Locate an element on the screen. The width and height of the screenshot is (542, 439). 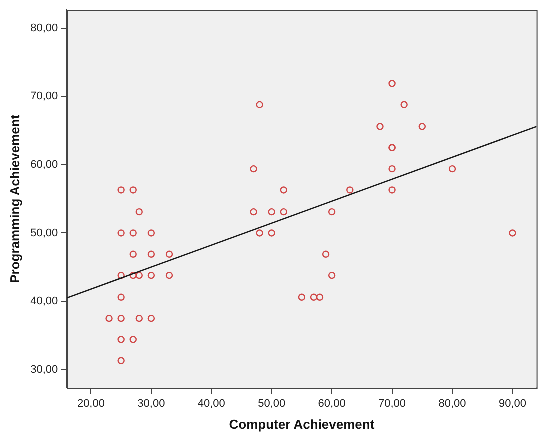
y-tick-label: 40,00 is located at coordinates (44, 302).